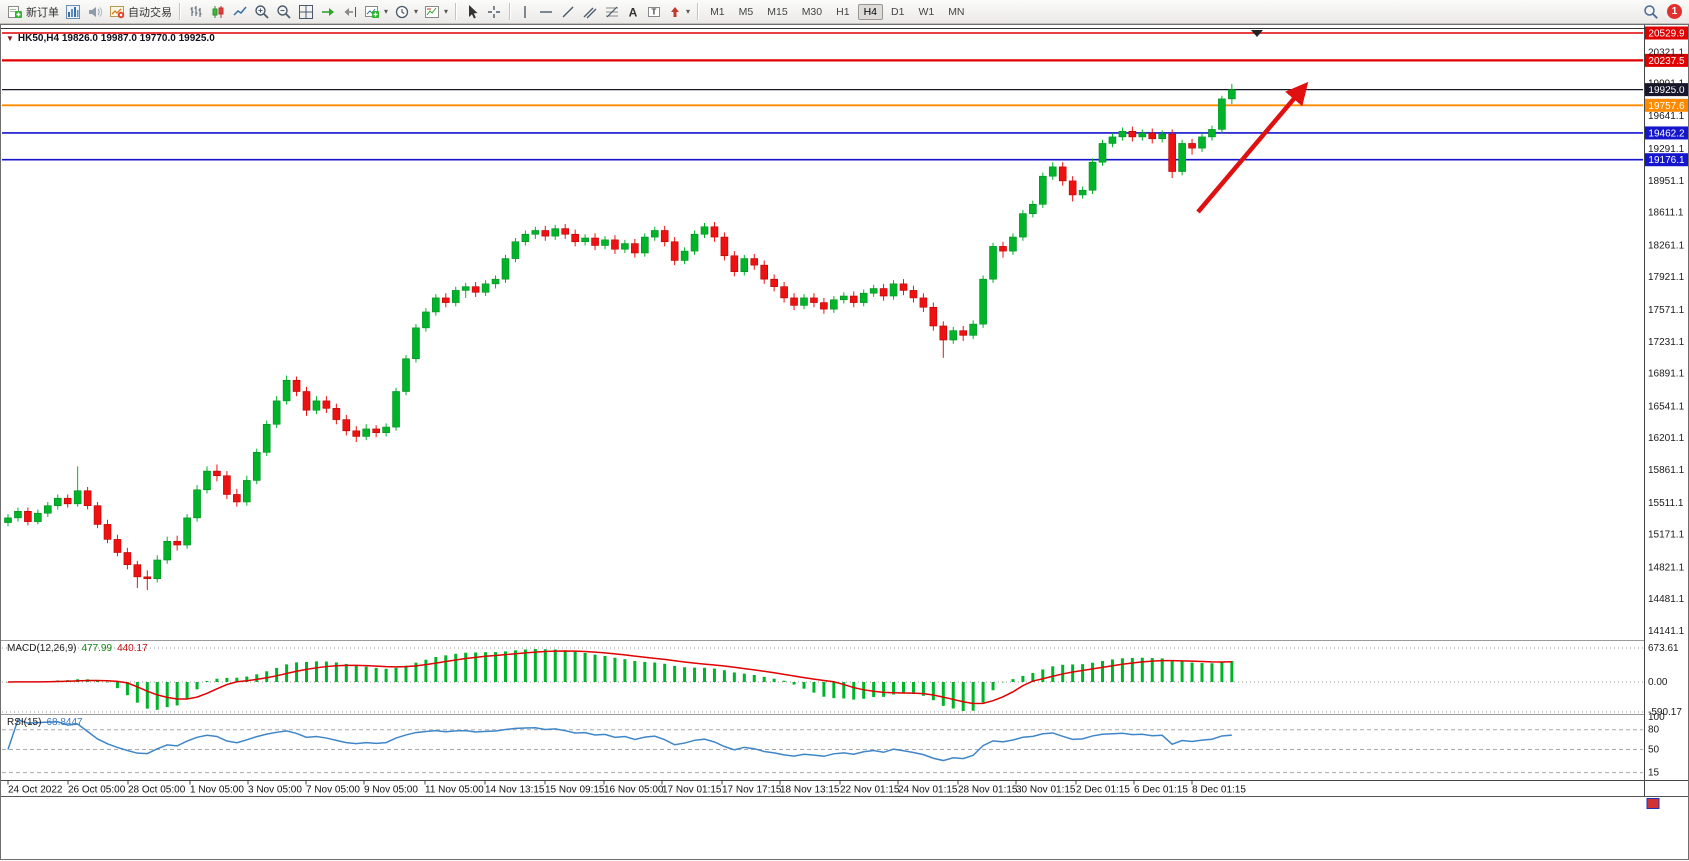 This screenshot has width=1689, height=861. Describe the element at coordinates (590, 12) in the screenshot. I see `channel-tool-button` at that location.